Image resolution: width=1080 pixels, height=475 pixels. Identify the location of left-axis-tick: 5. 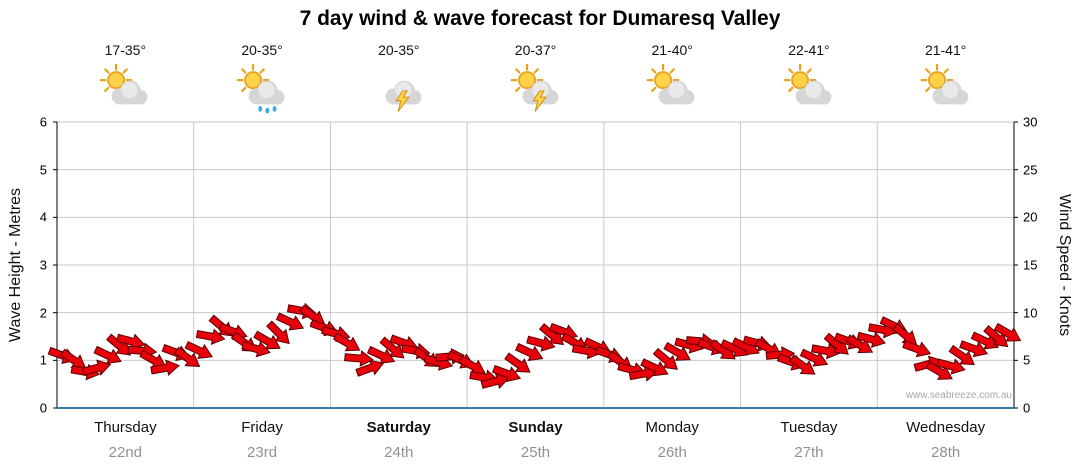
(43, 170).